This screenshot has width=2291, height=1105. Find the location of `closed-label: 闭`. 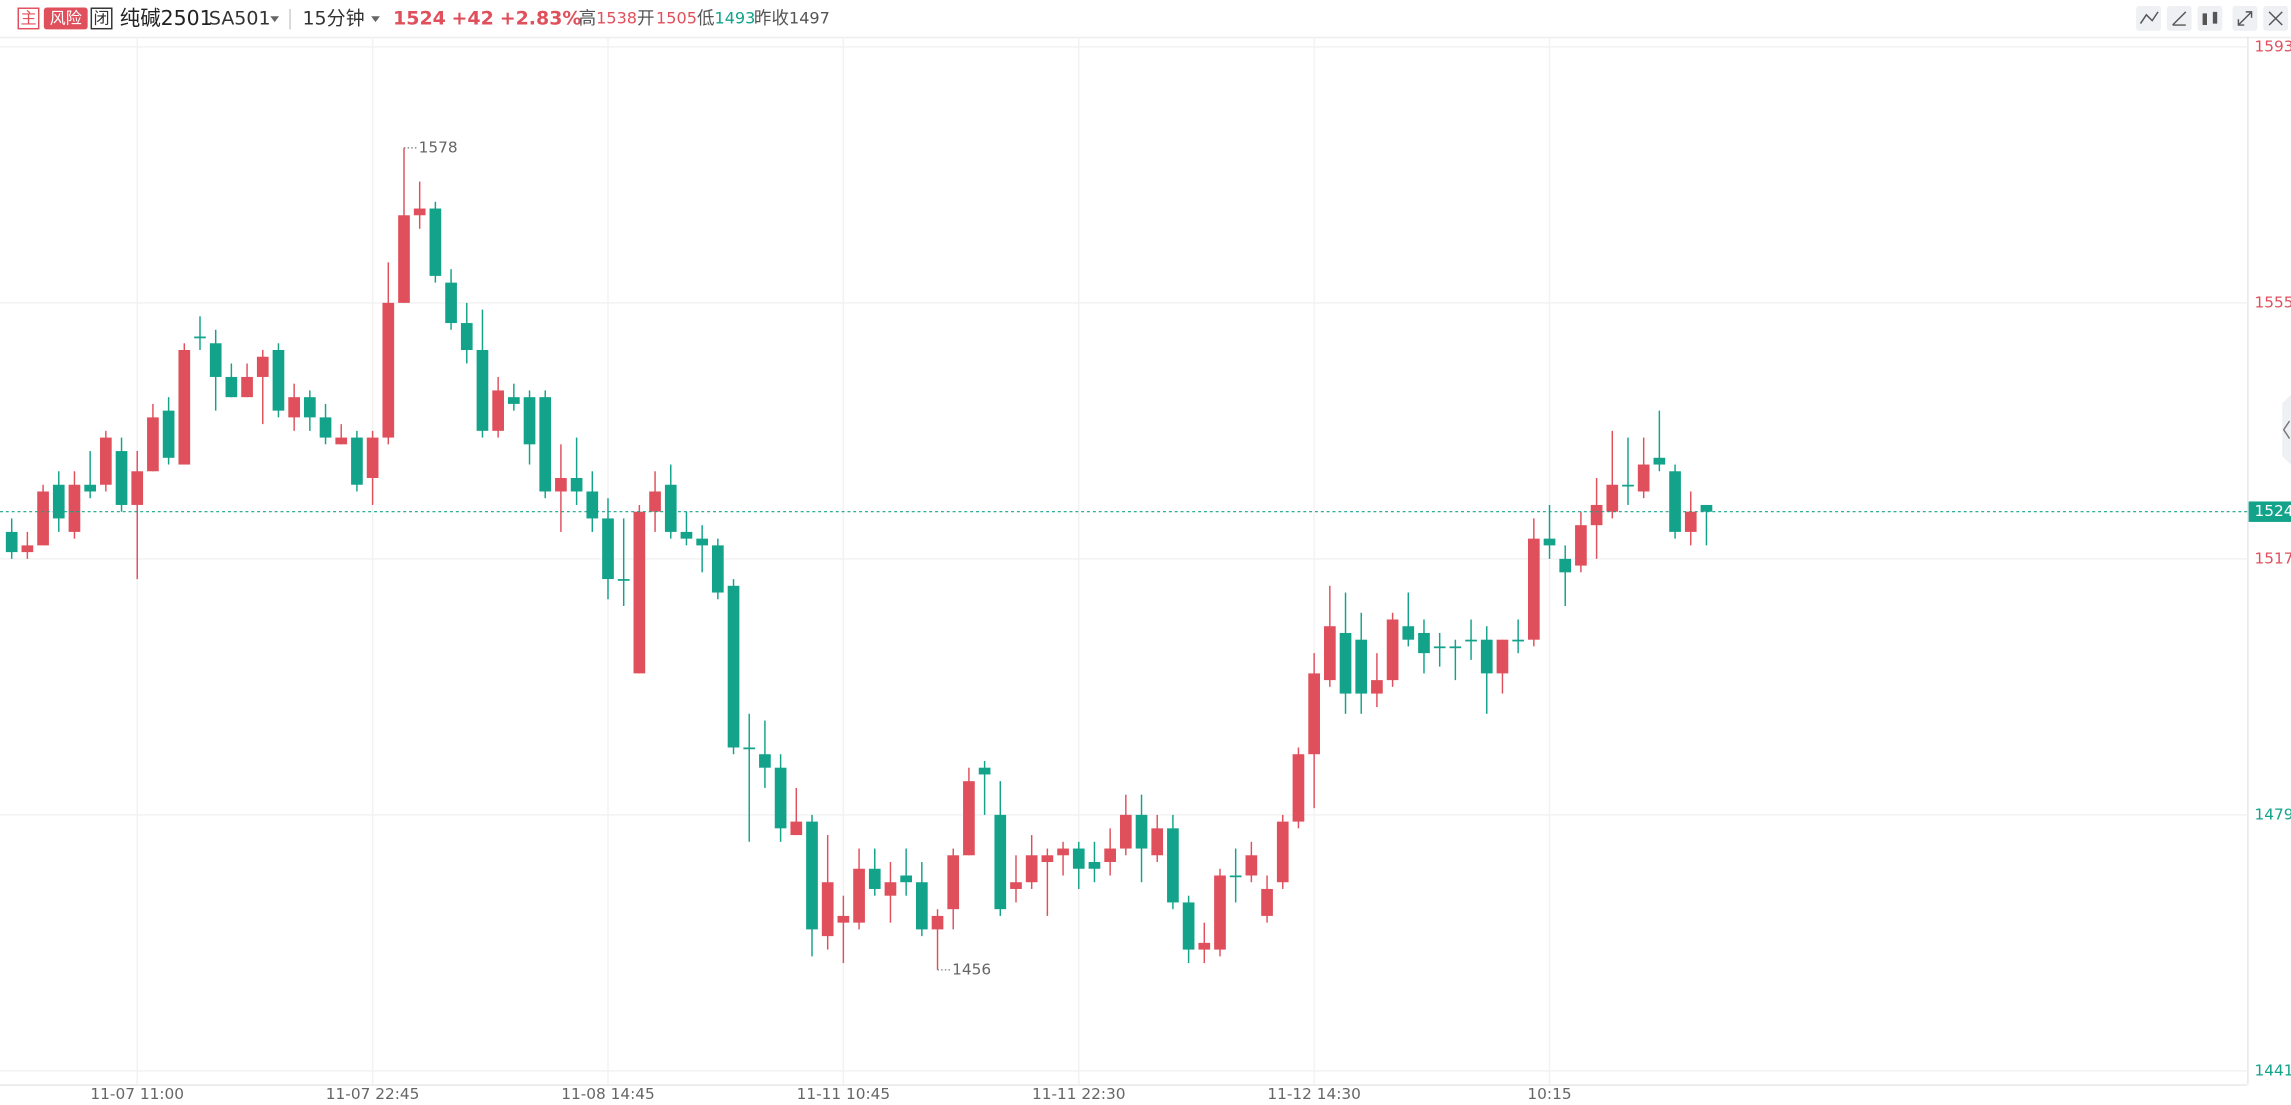

closed-label: 闭 is located at coordinates (102, 18).